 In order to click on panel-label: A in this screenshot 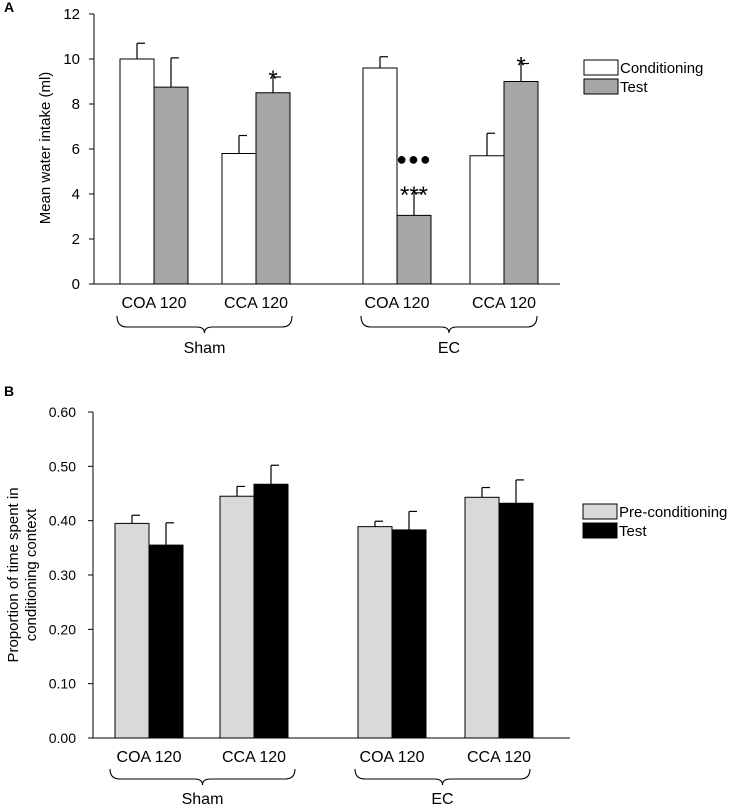, I will do `click(9, 7)`.